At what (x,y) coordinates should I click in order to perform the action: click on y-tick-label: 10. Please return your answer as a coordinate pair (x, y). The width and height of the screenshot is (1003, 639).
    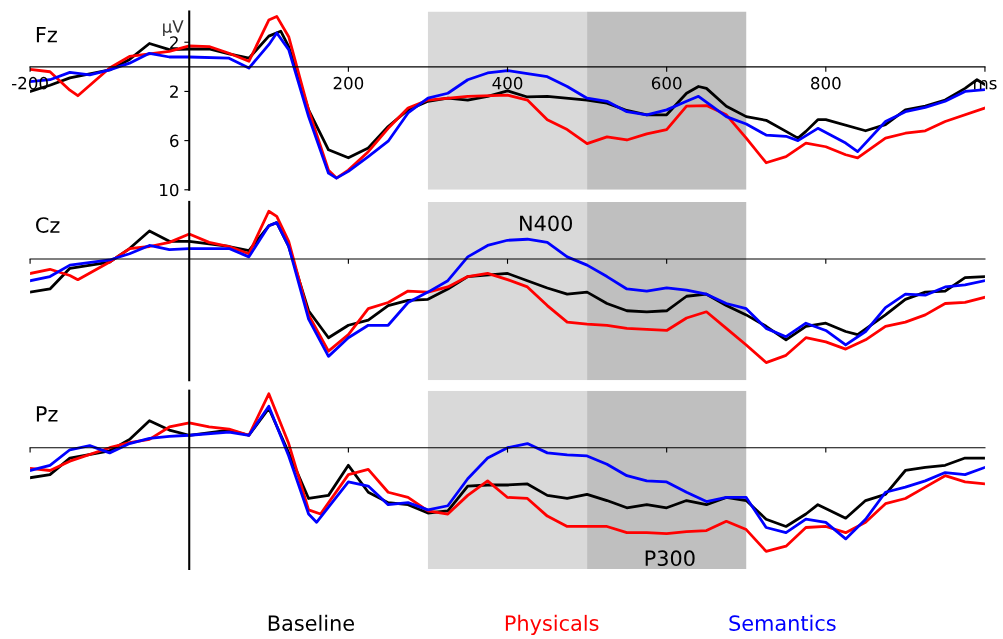
    Looking at the image, I should click on (169, 190).